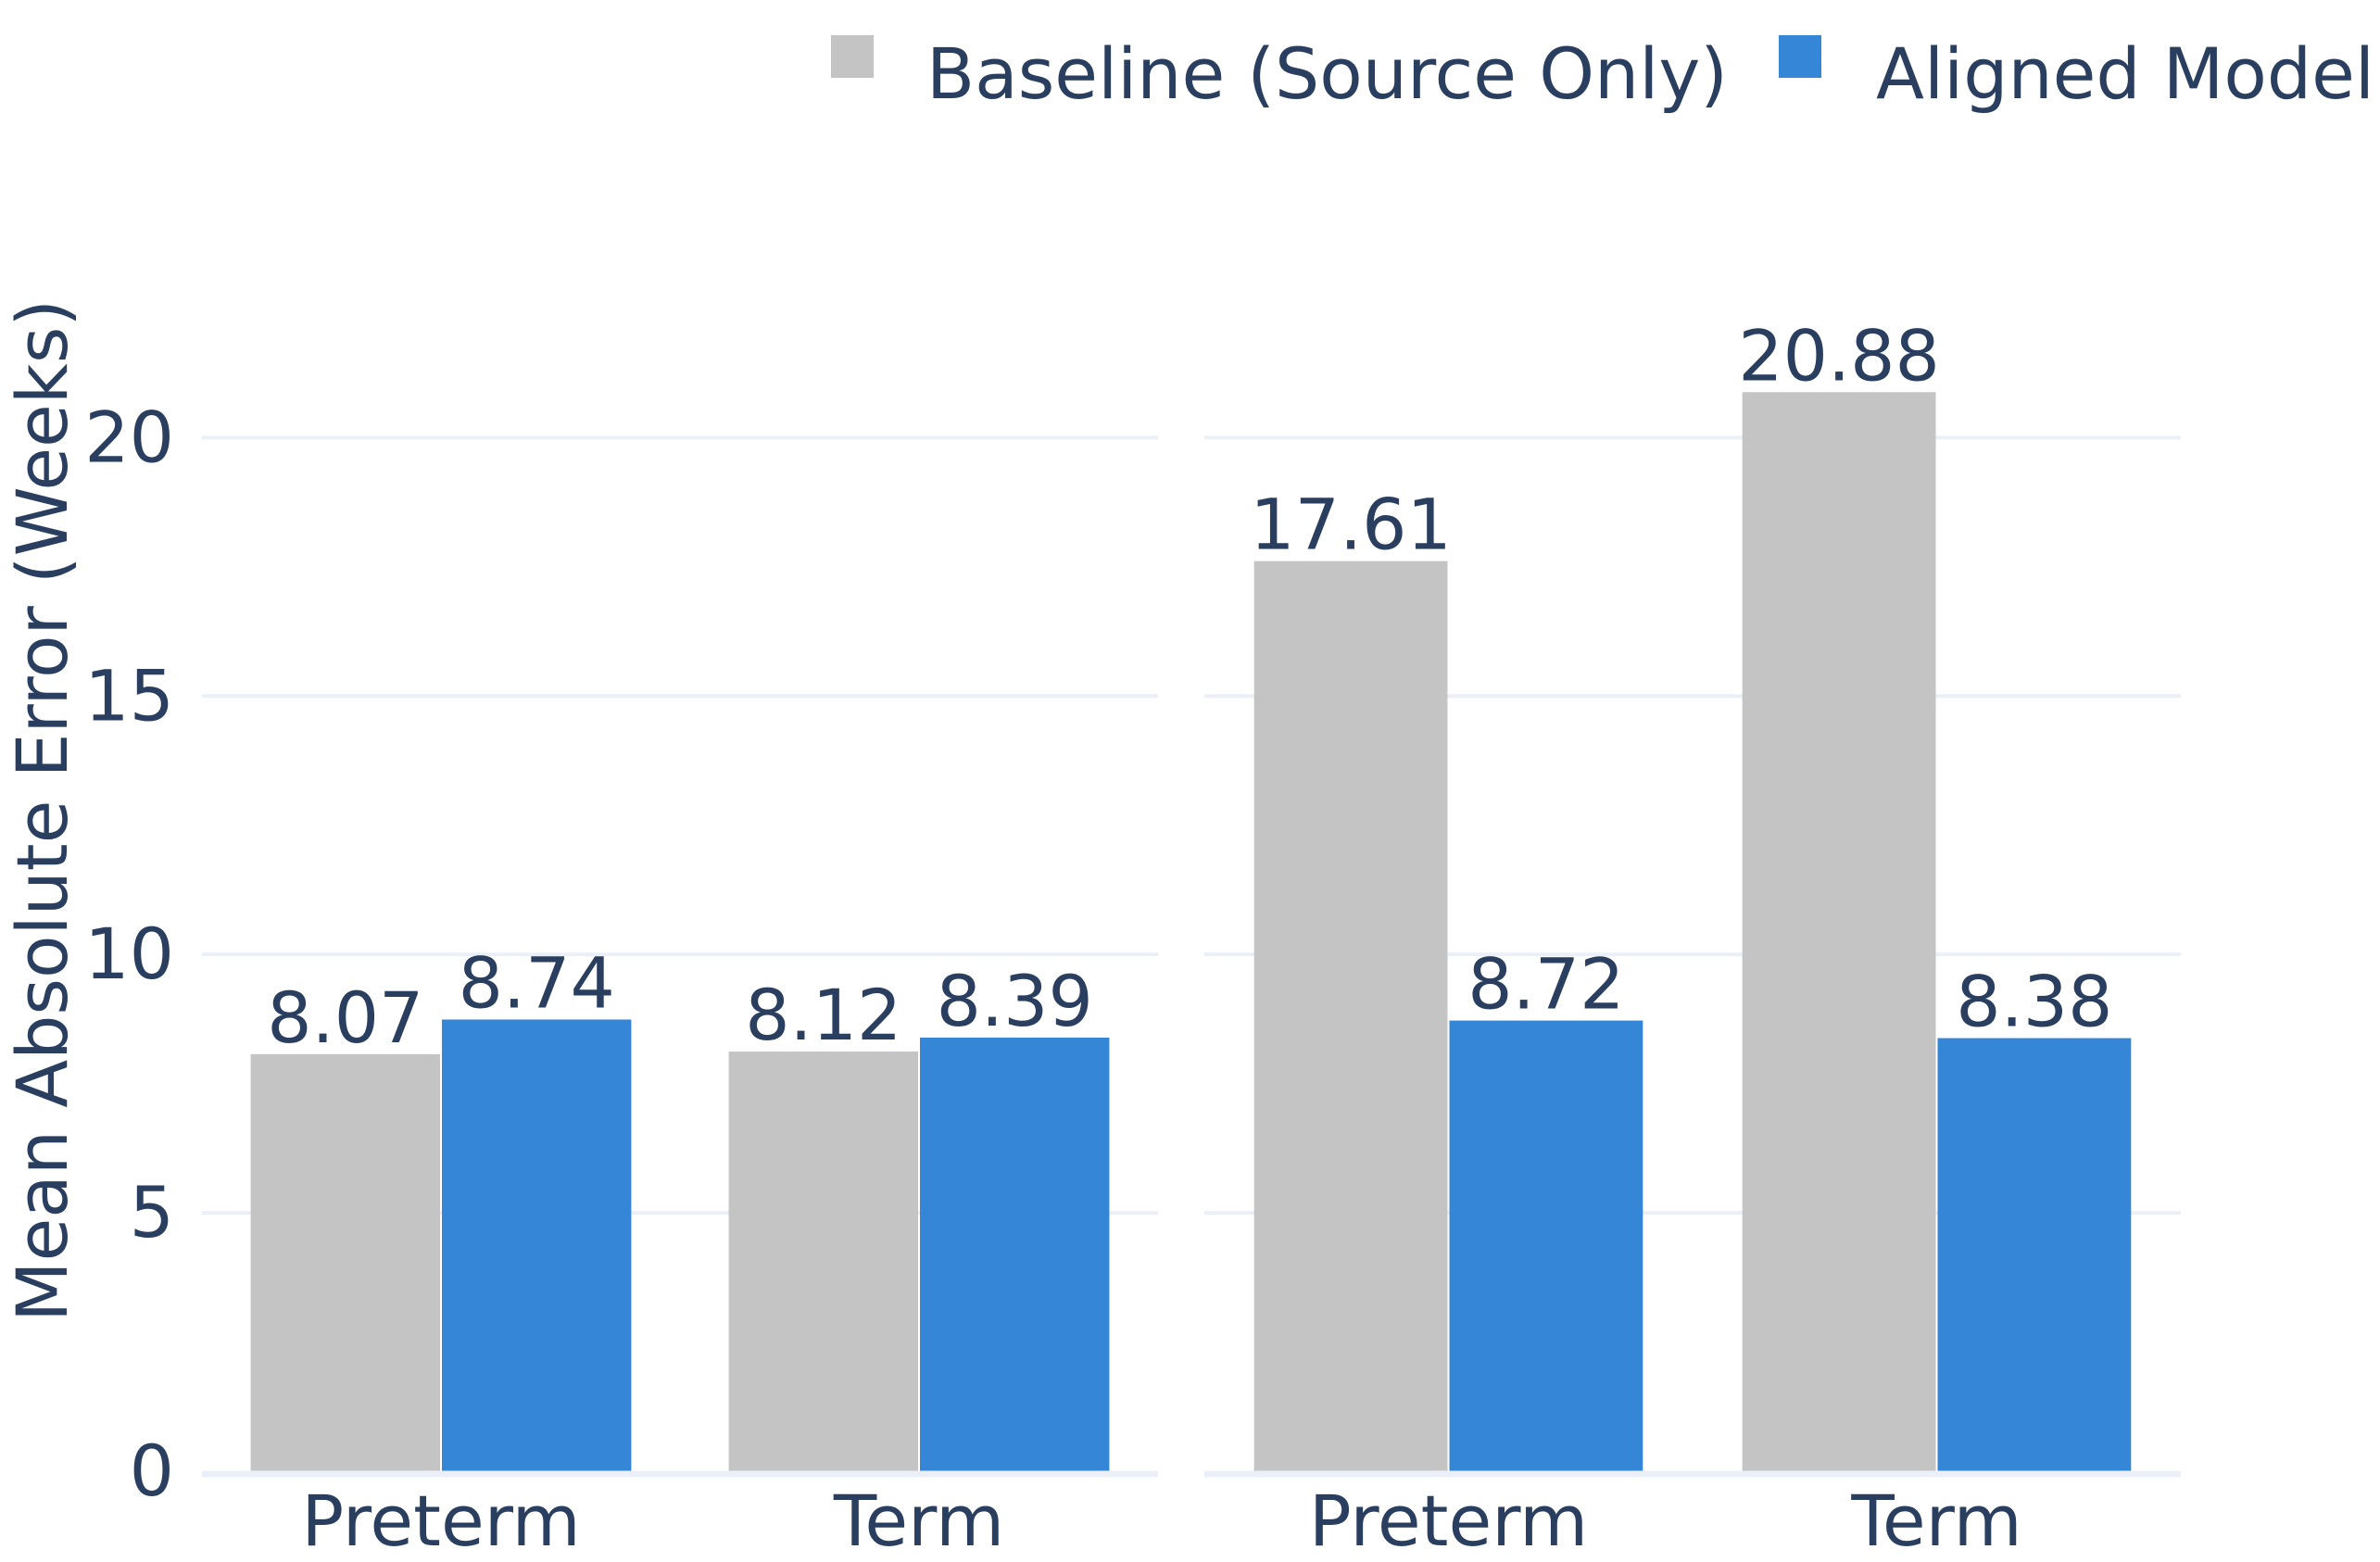 Image resolution: width=2380 pixels, height=1562 pixels. Describe the element at coordinates (1015, 1001) in the screenshot. I see `bar-value-label: 8.39` at that location.